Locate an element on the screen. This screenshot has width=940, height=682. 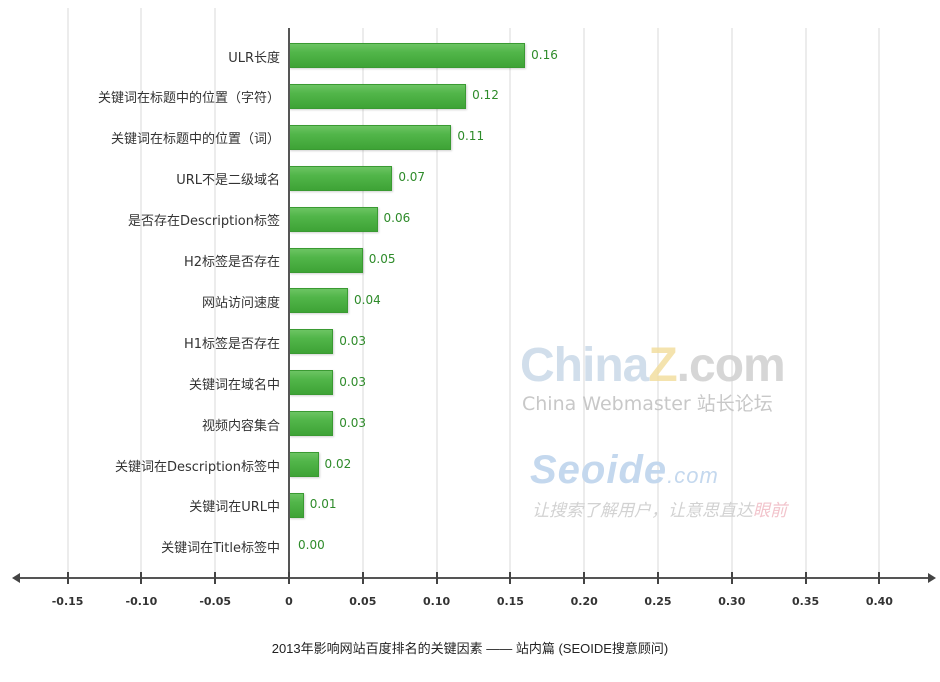
value-label: 0.07 is located at coordinates (412, 177).